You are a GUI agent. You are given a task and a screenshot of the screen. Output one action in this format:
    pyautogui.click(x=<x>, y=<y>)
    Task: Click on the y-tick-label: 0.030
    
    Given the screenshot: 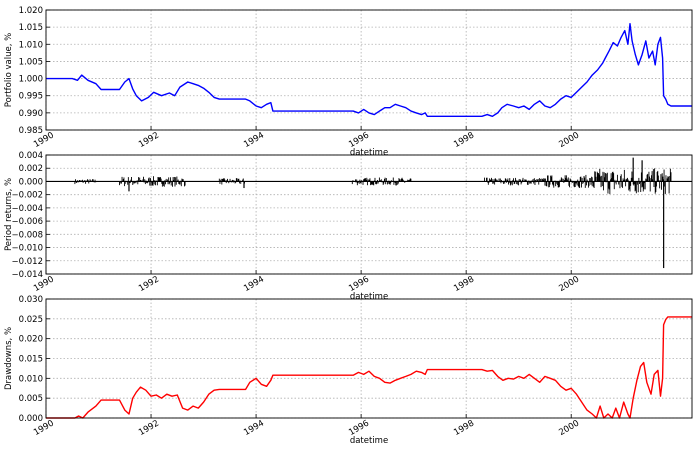 What is the action you would take?
    pyautogui.click(x=31, y=300)
    